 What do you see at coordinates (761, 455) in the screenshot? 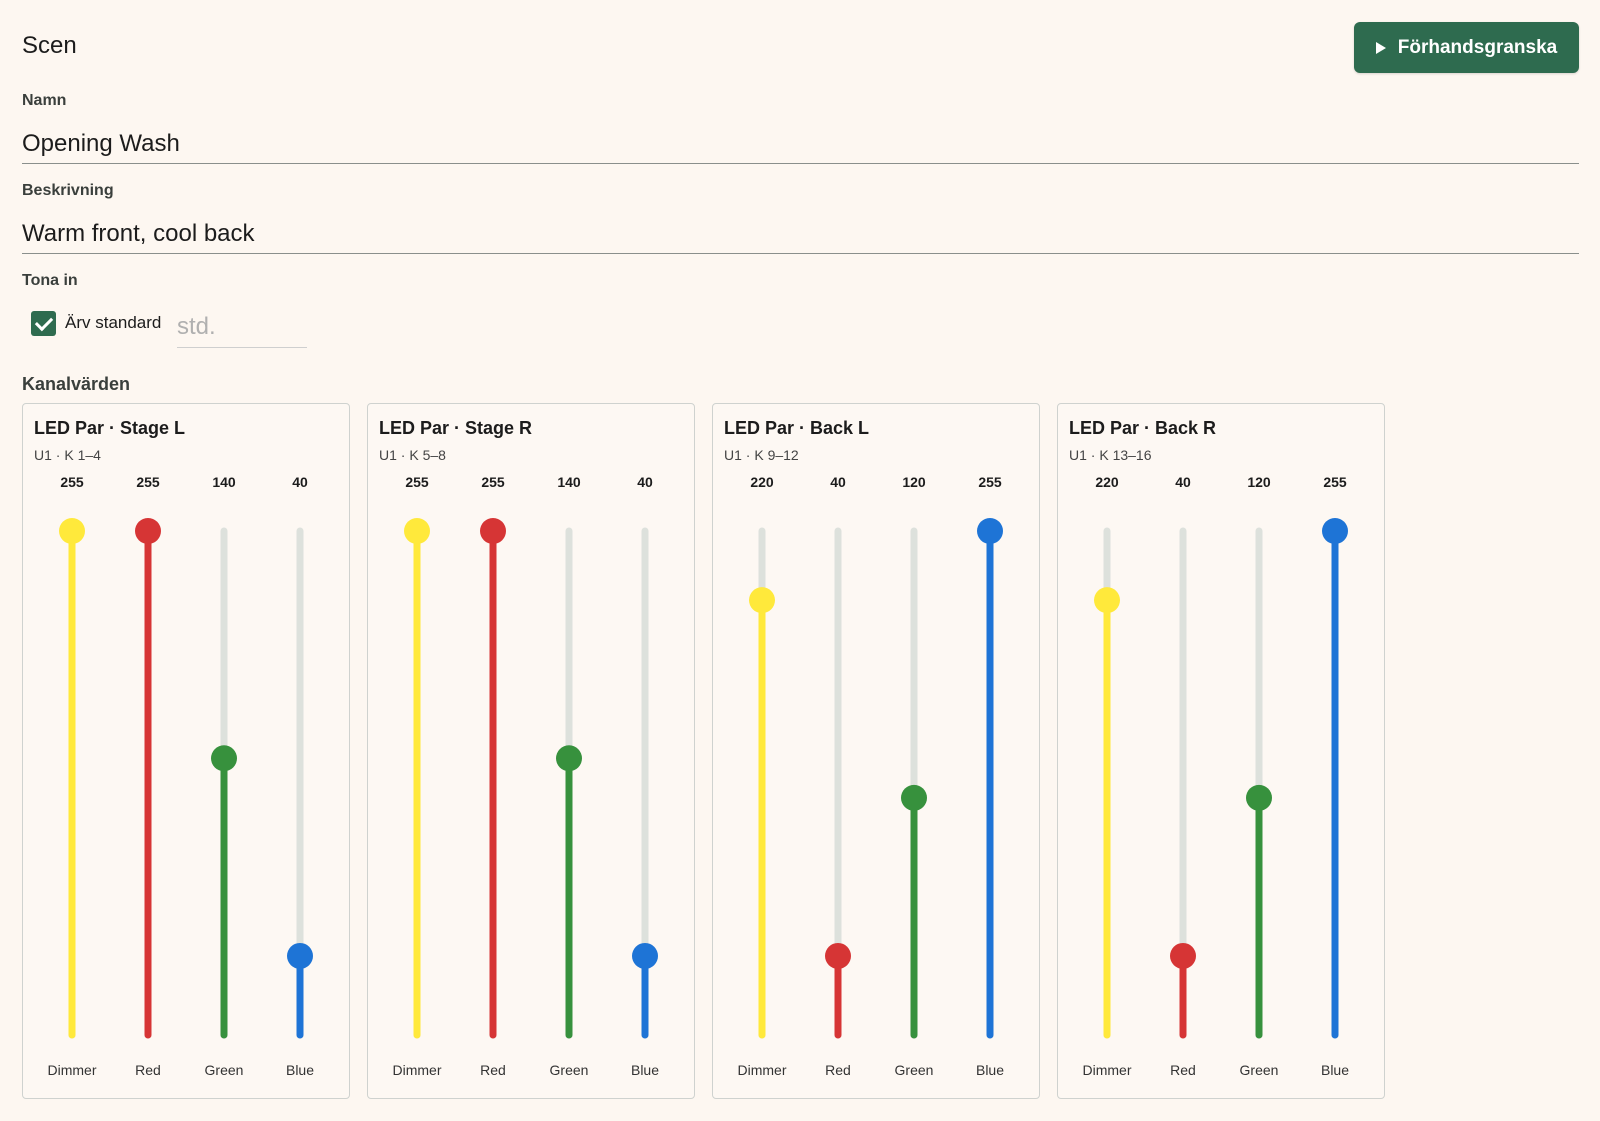
I see `fixture-address: U1 · K 9–12` at bounding box center [761, 455].